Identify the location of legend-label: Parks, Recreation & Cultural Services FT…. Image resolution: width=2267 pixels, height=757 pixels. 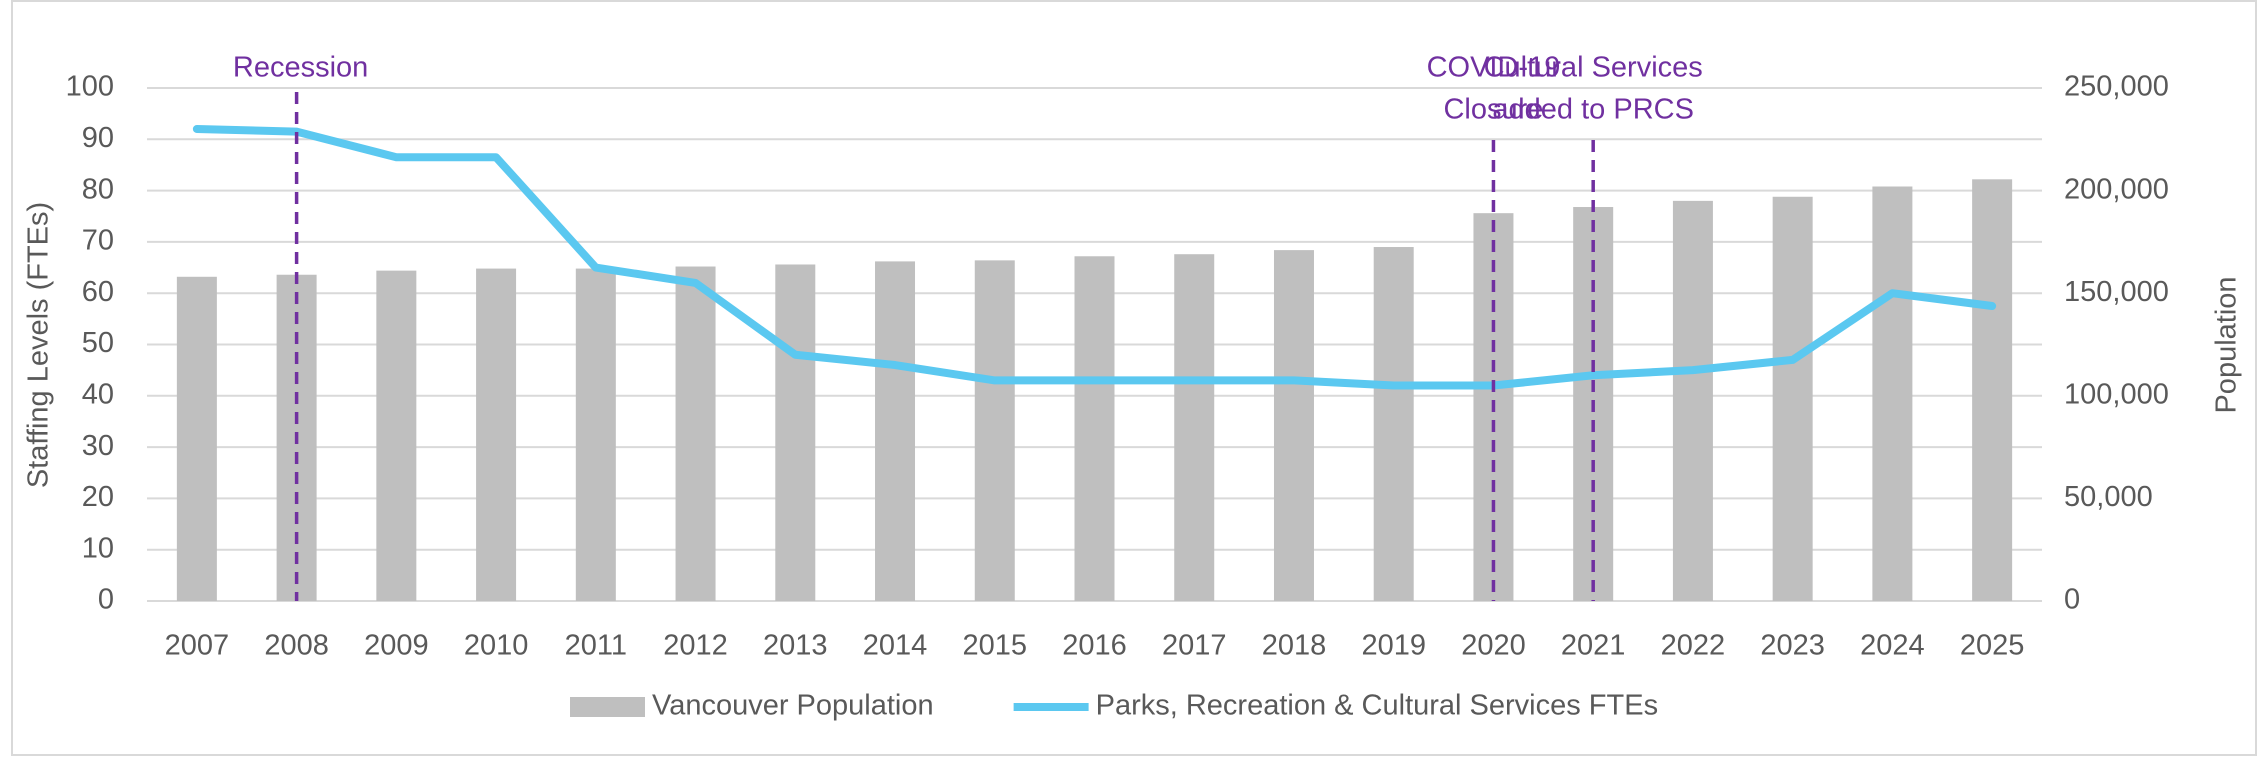
(1377, 706).